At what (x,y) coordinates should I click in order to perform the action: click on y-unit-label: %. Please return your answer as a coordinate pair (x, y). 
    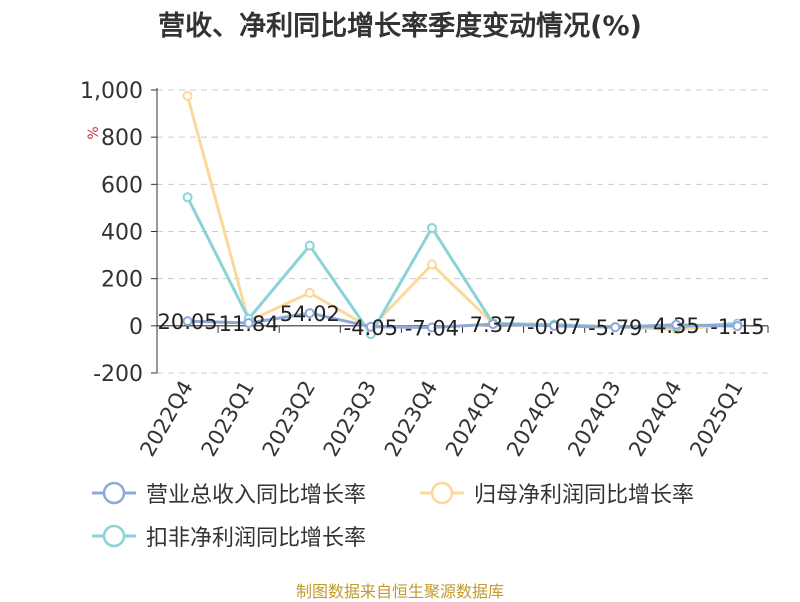
    Looking at the image, I should click on (94, 132).